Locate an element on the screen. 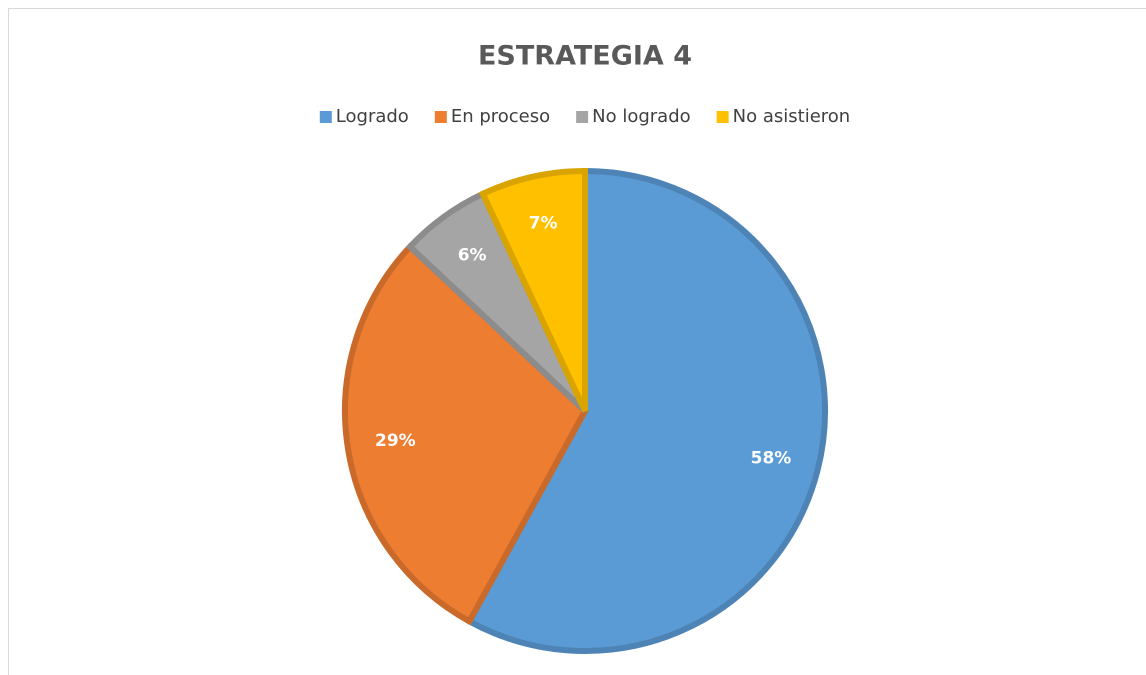  data-label: 29% is located at coordinates (395, 441).